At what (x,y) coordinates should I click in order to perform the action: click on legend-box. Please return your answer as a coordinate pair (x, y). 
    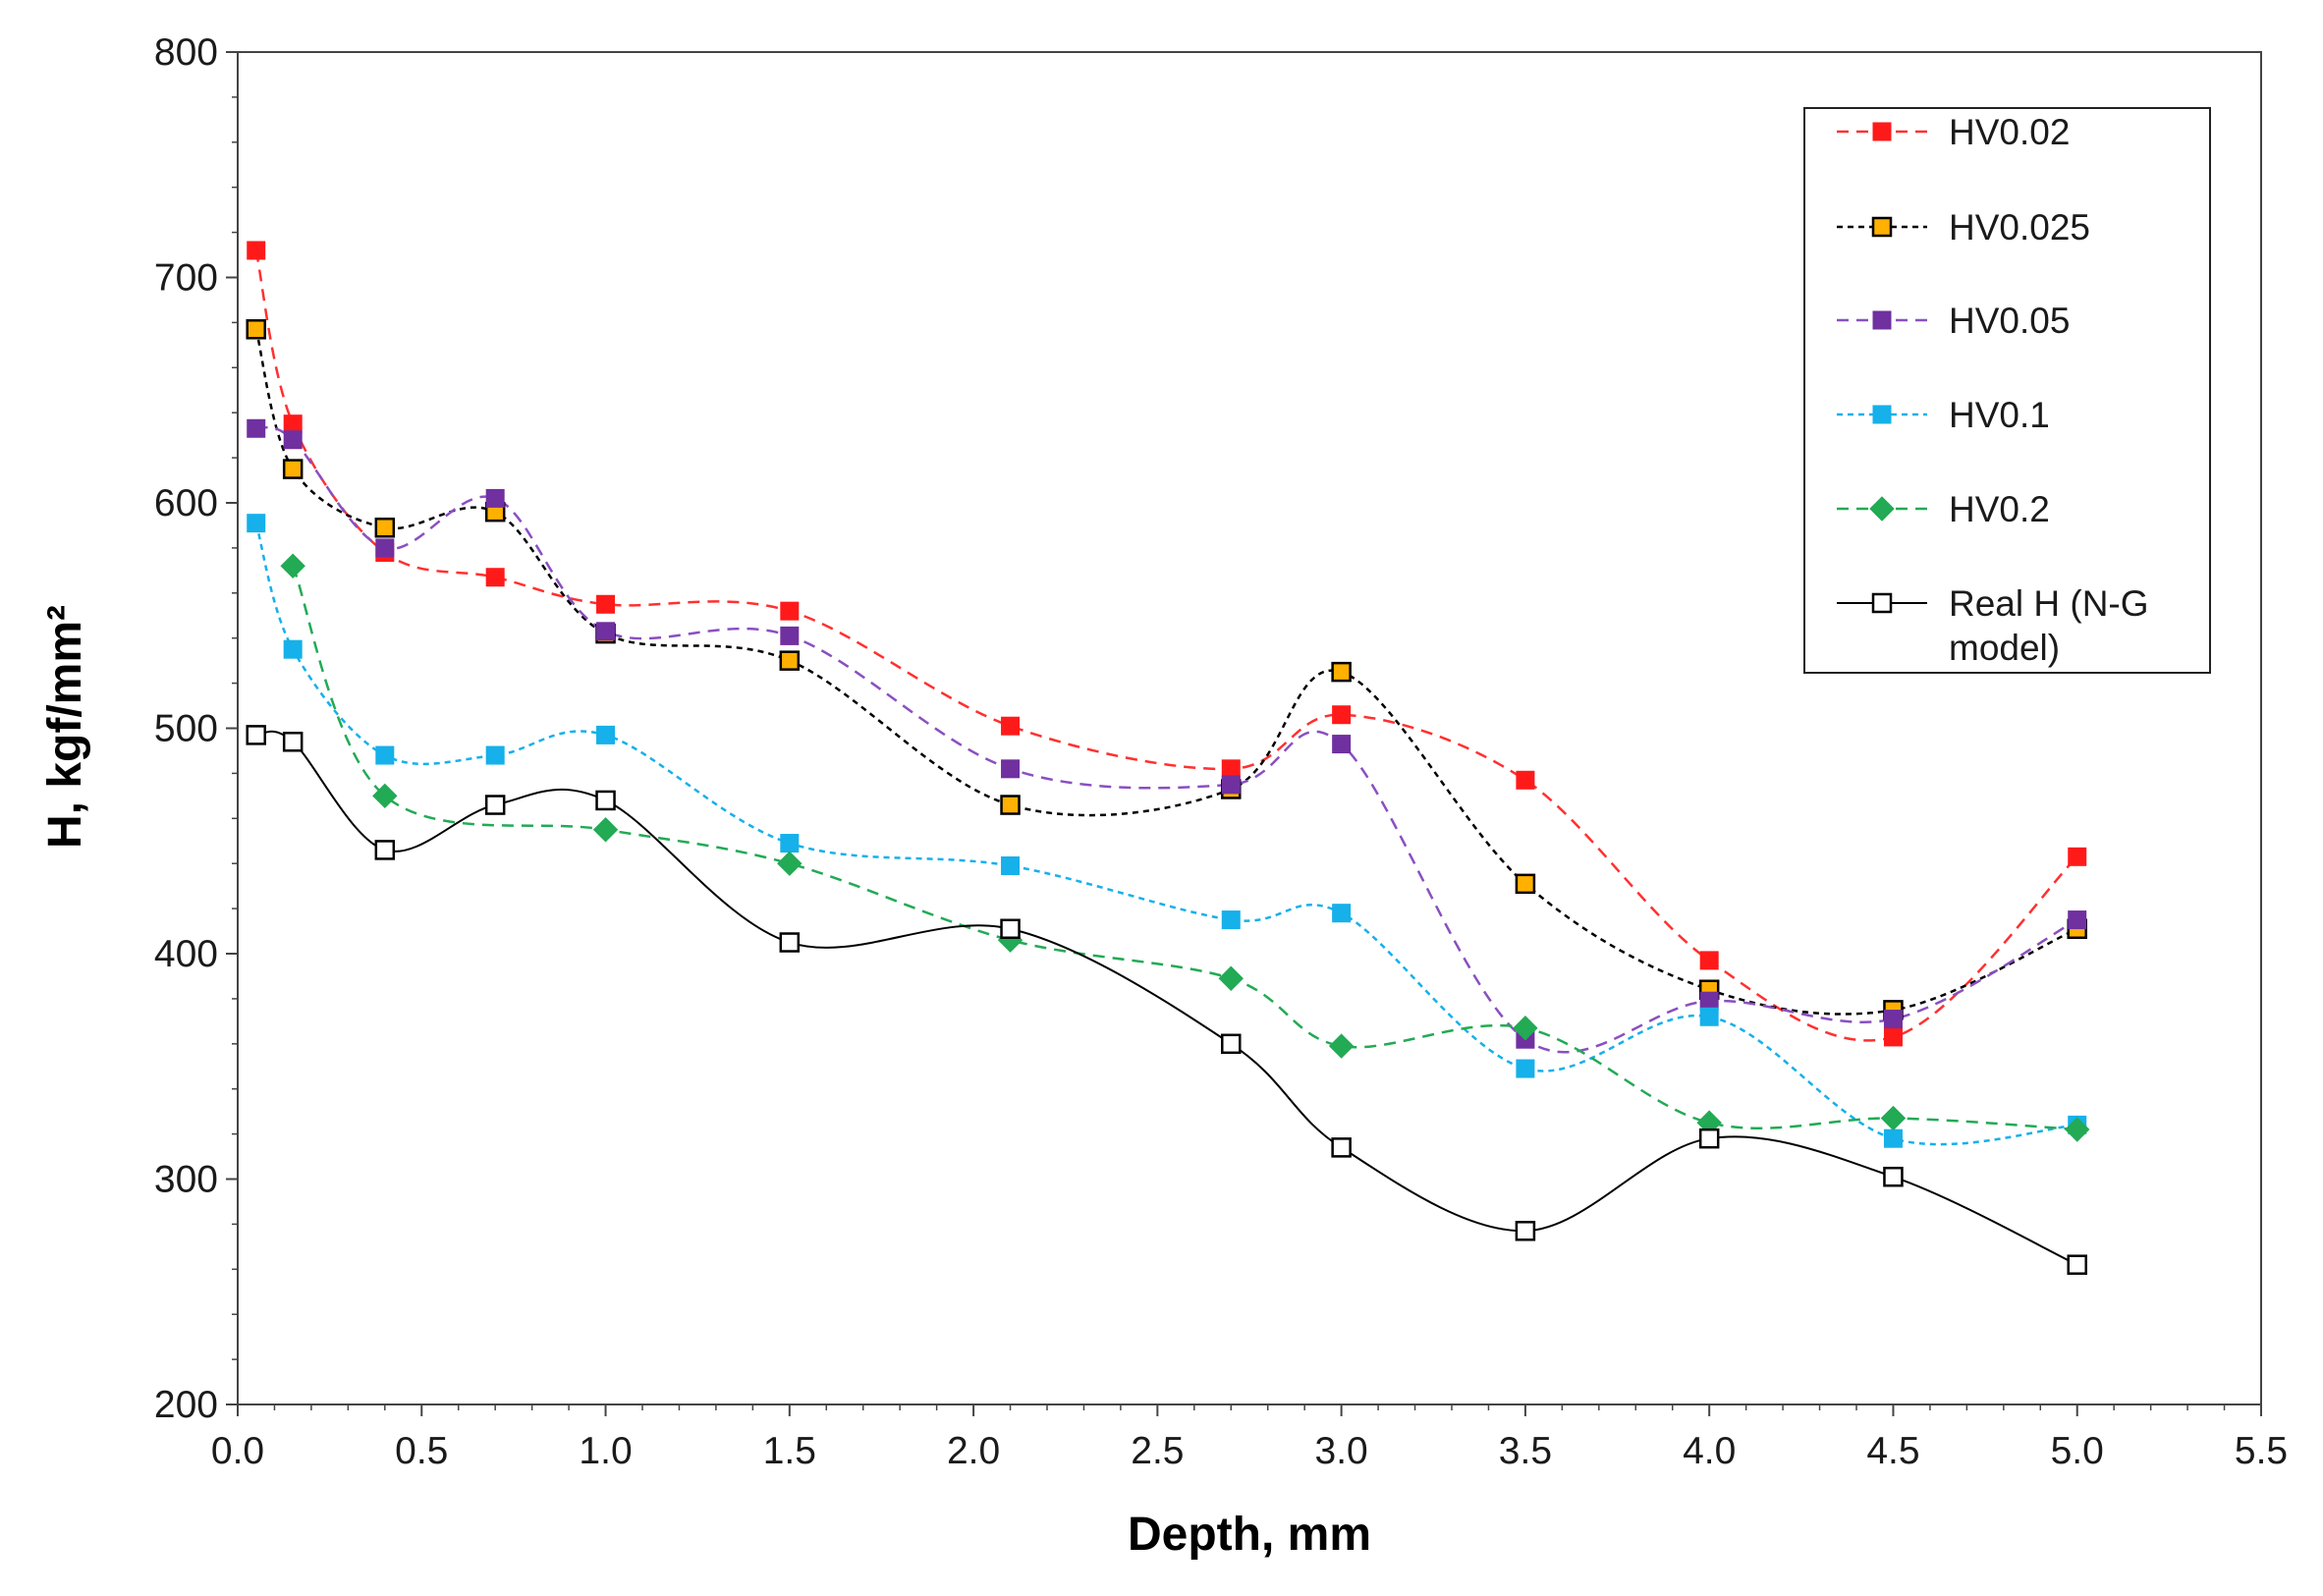
    Looking at the image, I should click on (2007, 391).